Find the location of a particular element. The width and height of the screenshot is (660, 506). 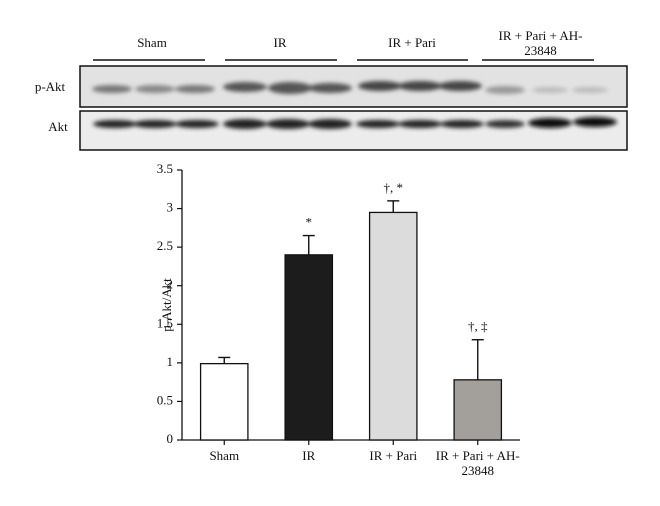

y-tick-label: 2.5 is located at coordinates (165, 245).